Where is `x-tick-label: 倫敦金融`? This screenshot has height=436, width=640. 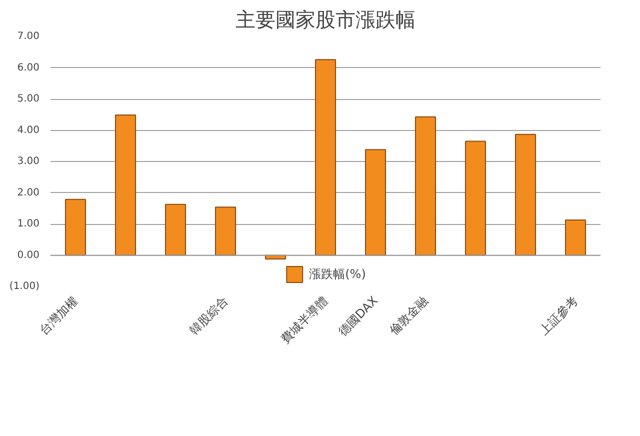
x-tick-label: 倫敦金融 is located at coordinates (408, 316).